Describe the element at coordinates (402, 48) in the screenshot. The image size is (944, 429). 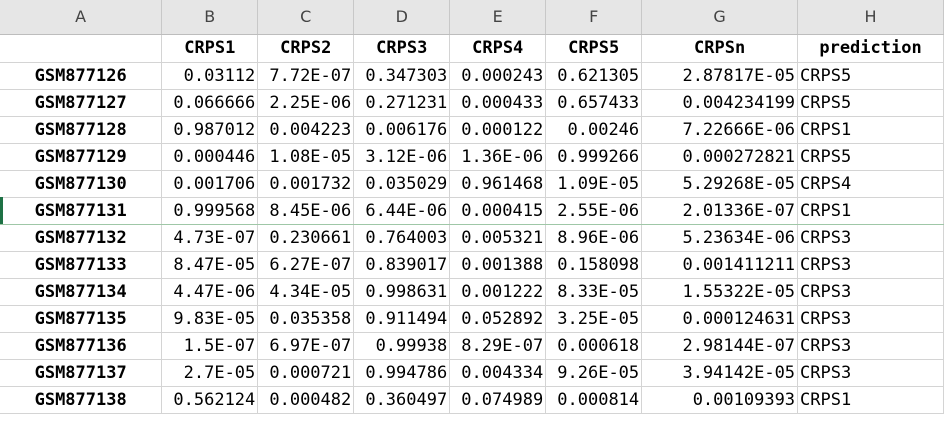
I see `header-cell: CRPS3` at that location.